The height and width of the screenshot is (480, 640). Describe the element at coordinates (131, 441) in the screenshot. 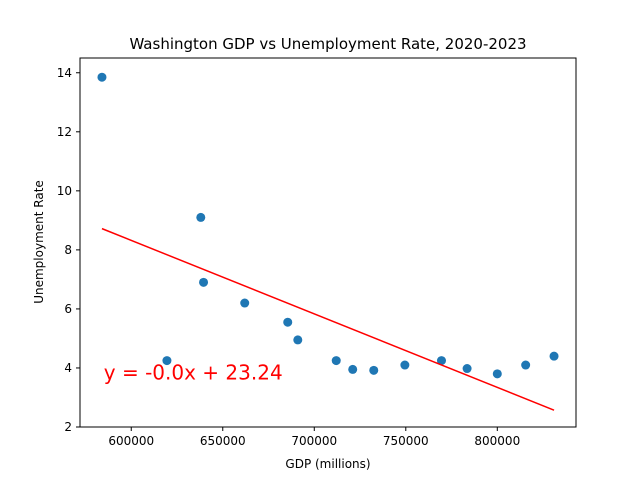

I see `x-tick-label: 600000` at that location.